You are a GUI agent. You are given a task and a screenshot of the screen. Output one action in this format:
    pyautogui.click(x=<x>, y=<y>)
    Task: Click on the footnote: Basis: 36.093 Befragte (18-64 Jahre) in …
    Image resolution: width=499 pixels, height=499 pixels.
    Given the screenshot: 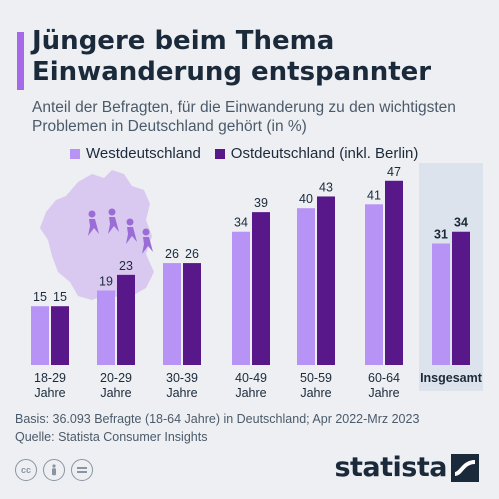 What is the action you would take?
    pyautogui.click(x=217, y=428)
    